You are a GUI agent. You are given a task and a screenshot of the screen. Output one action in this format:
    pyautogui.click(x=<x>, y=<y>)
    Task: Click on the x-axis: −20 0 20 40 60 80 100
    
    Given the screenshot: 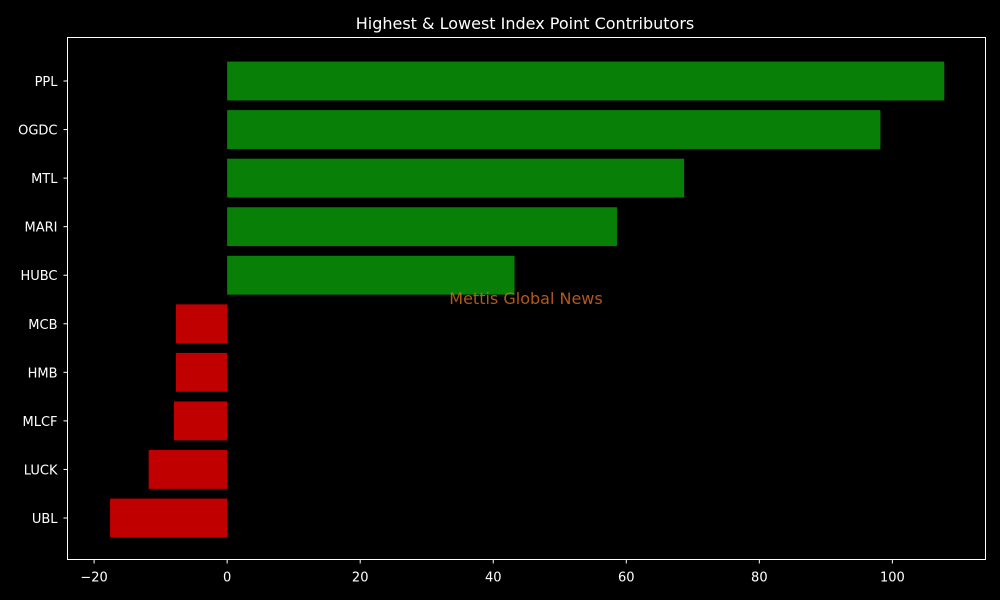 What is the action you would take?
    pyautogui.click(x=492, y=572)
    